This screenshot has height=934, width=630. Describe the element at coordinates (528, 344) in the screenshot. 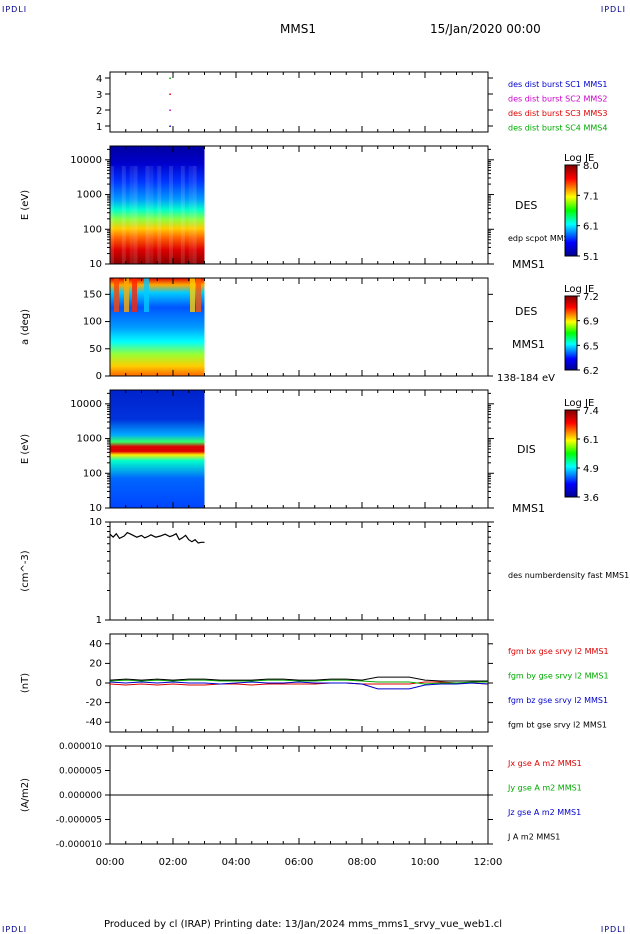

I see `des-pitch-sc-label: MMS1` at that location.